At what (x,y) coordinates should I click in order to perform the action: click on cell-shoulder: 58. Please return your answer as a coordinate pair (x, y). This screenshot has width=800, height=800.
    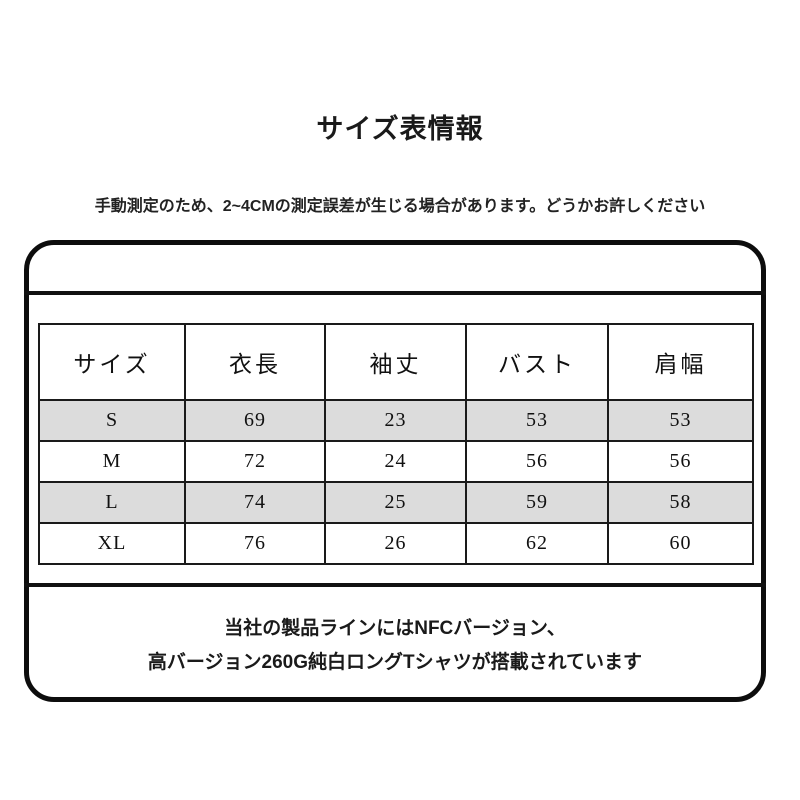
    Looking at the image, I should click on (680, 502).